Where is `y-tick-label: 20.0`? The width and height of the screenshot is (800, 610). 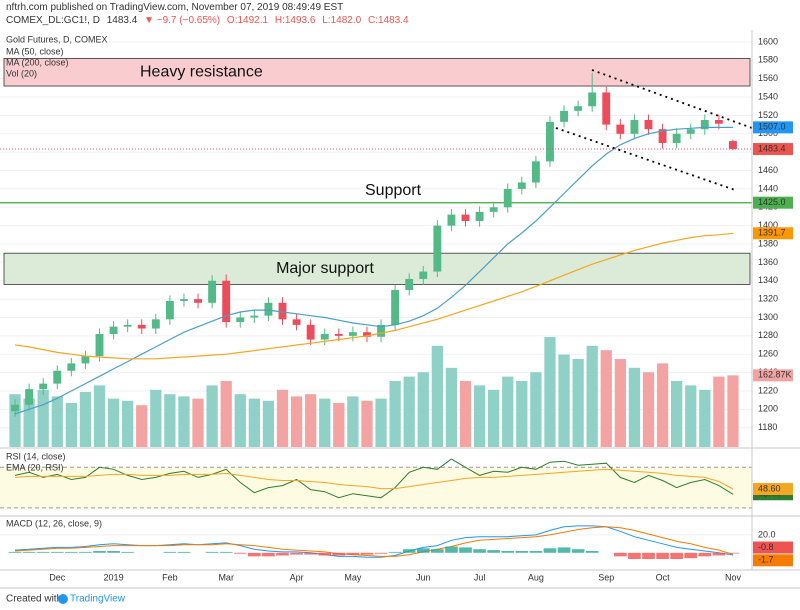
y-tick-label: 20.0 is located at coordinates (767, 534).